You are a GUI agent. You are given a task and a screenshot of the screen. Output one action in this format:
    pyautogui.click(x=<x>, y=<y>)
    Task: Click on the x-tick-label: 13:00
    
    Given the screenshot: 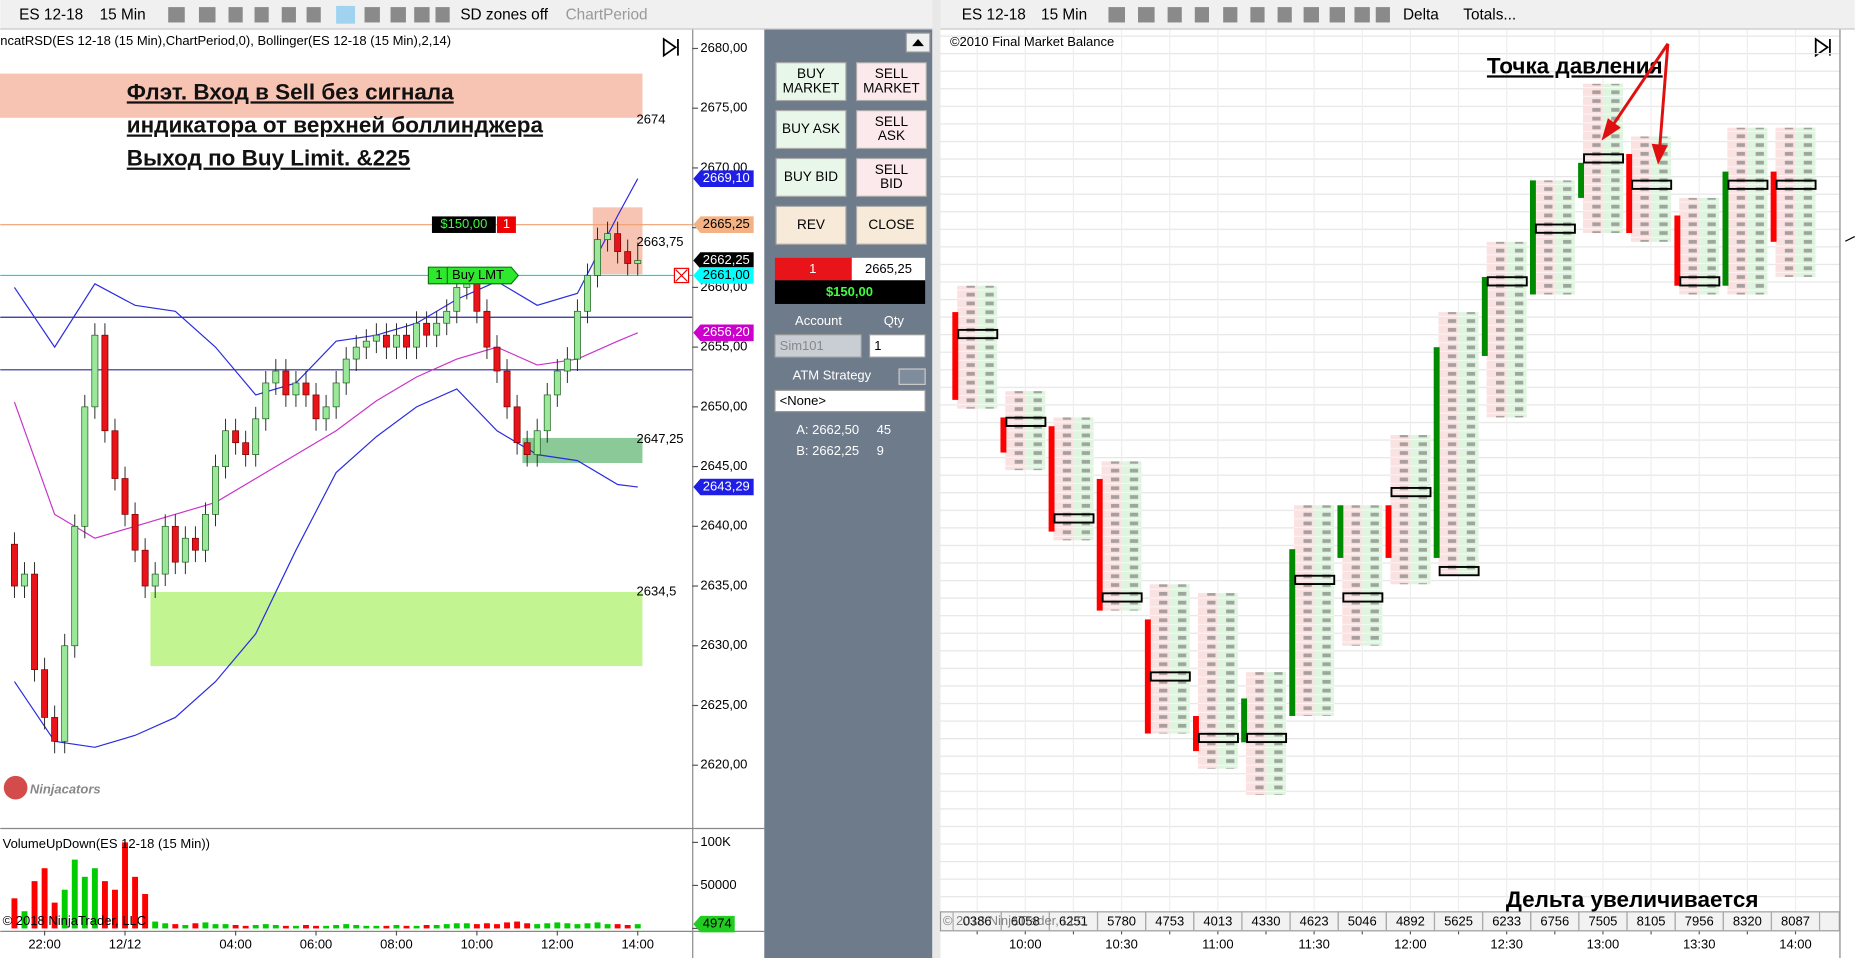 What is the action you would take?
    pyautogui.click(x=1603, y=943)
    